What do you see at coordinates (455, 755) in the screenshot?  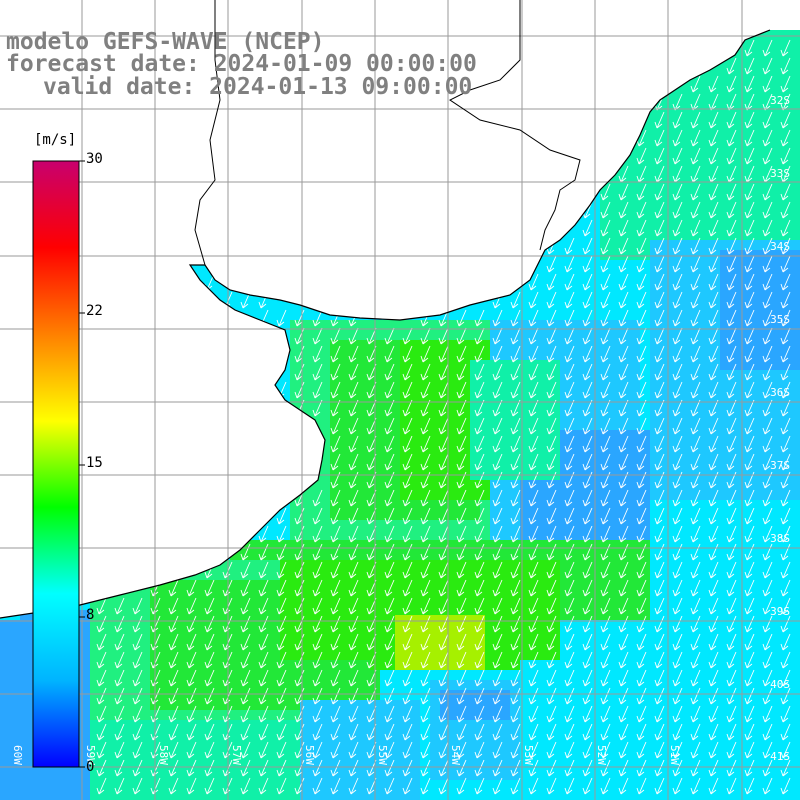 I see `lon-label: 54W` at bounding box center [455, 755].